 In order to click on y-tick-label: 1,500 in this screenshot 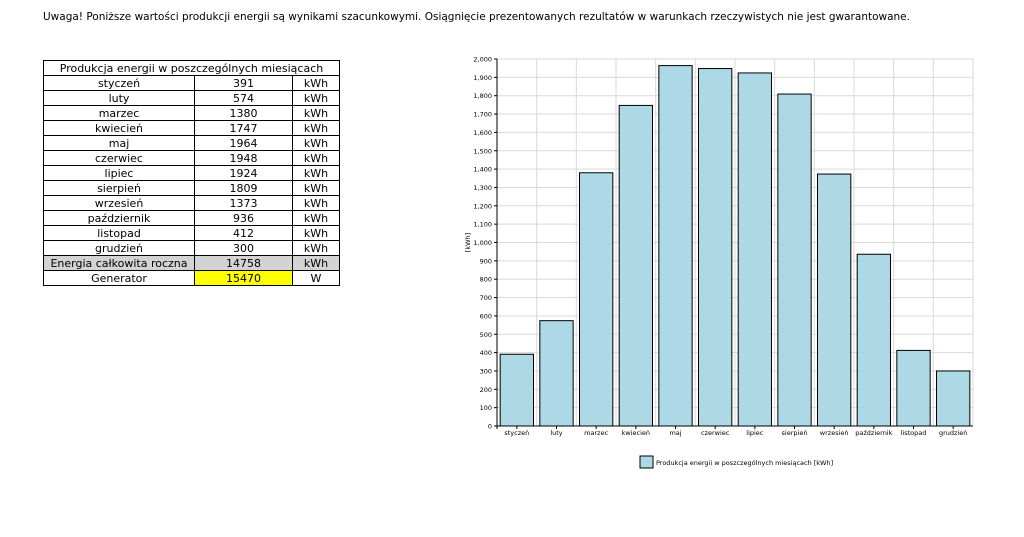, I will do `click(482, 151)`.